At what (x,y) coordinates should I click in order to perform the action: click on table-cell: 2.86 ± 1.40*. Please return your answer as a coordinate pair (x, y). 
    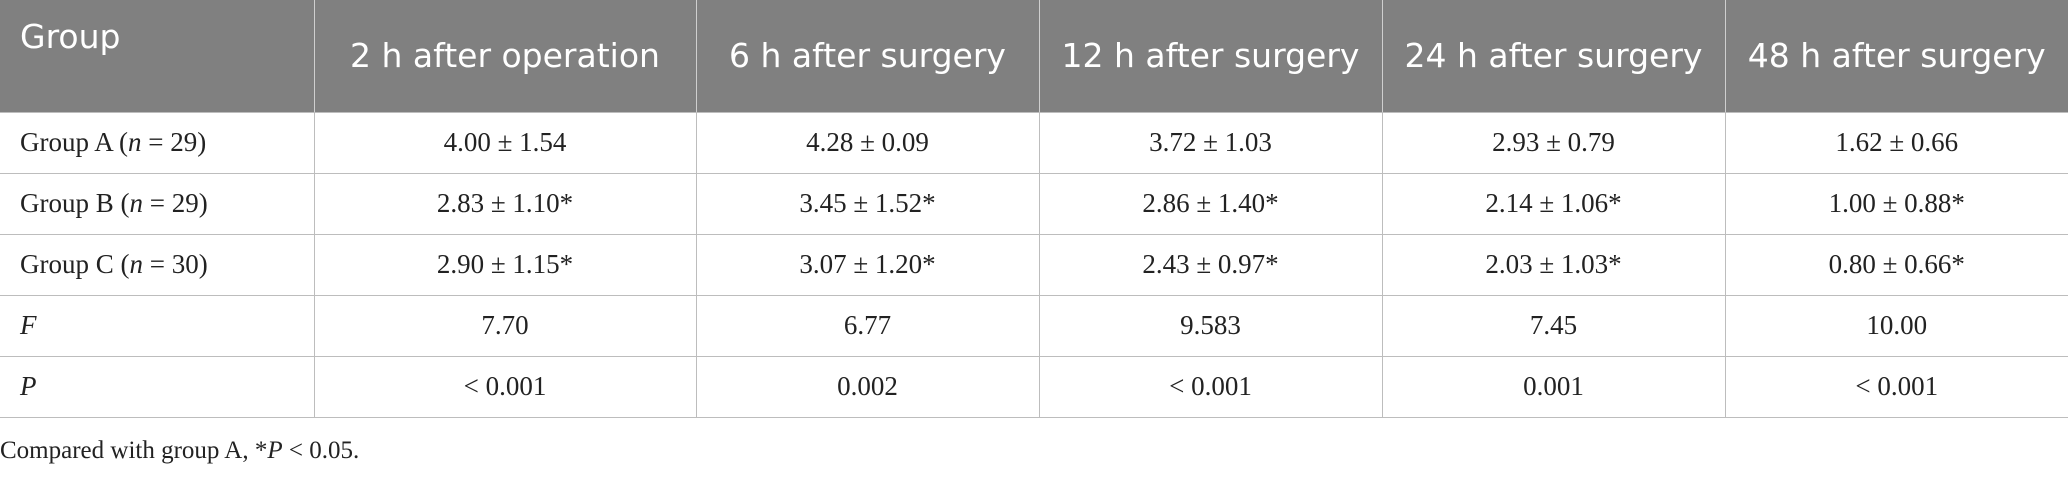
    Looking at the image, I should click on (1210, 203).